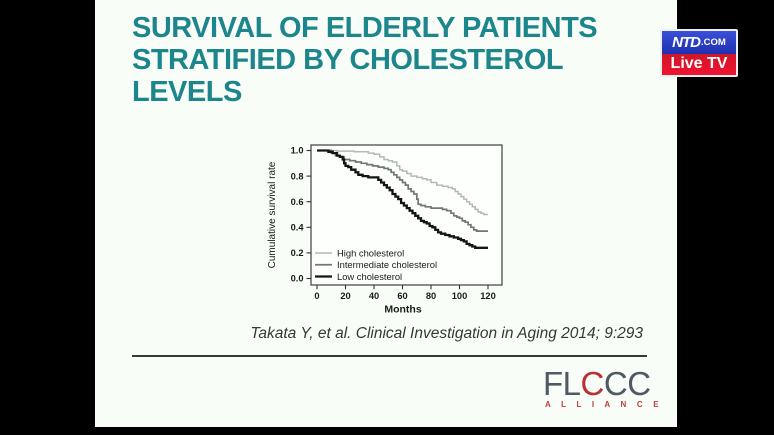 The height and width of the screenshot is (435, 774). What do you see at coordinates (347, 76) in the screenshot?
I see `slide-title-line2: STRATIFIED BY CHOLESTEROL LEVELS` at bounding box center [347, 76].